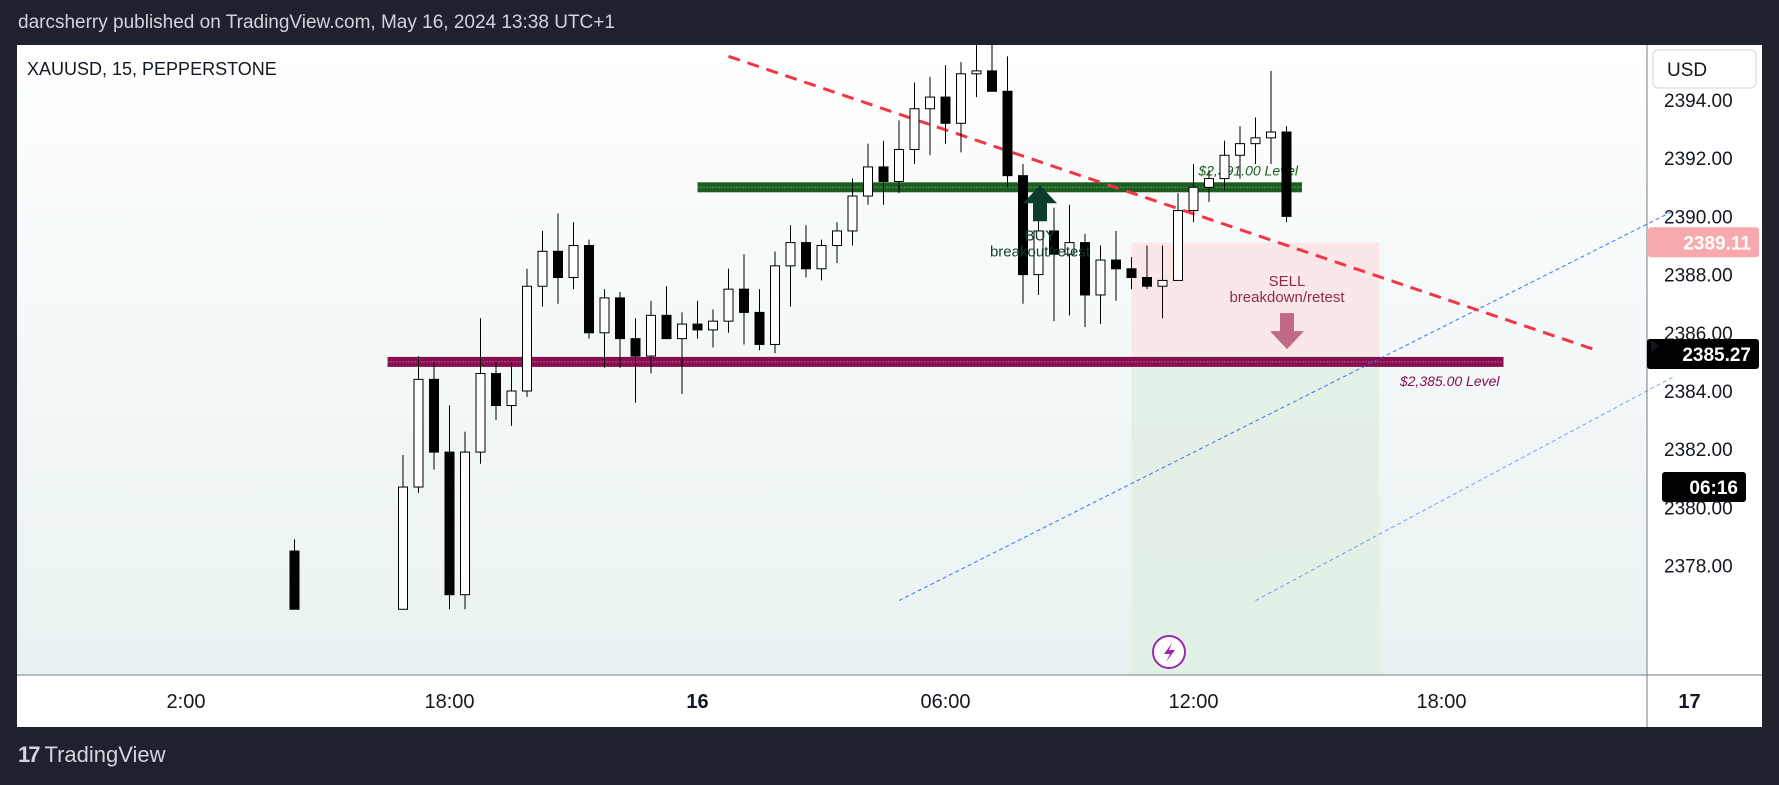 The image size is (1779, 785). Describe the element at coordinates (1698, 508) in the screenshot. I see `y-tick-label: 2380.00` at that location.